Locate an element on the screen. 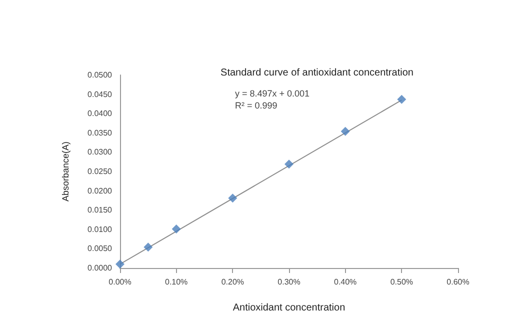 This screenshot has height=334, width=506. y-tick-label: 0.0100 is located at coordinates (100, 229).